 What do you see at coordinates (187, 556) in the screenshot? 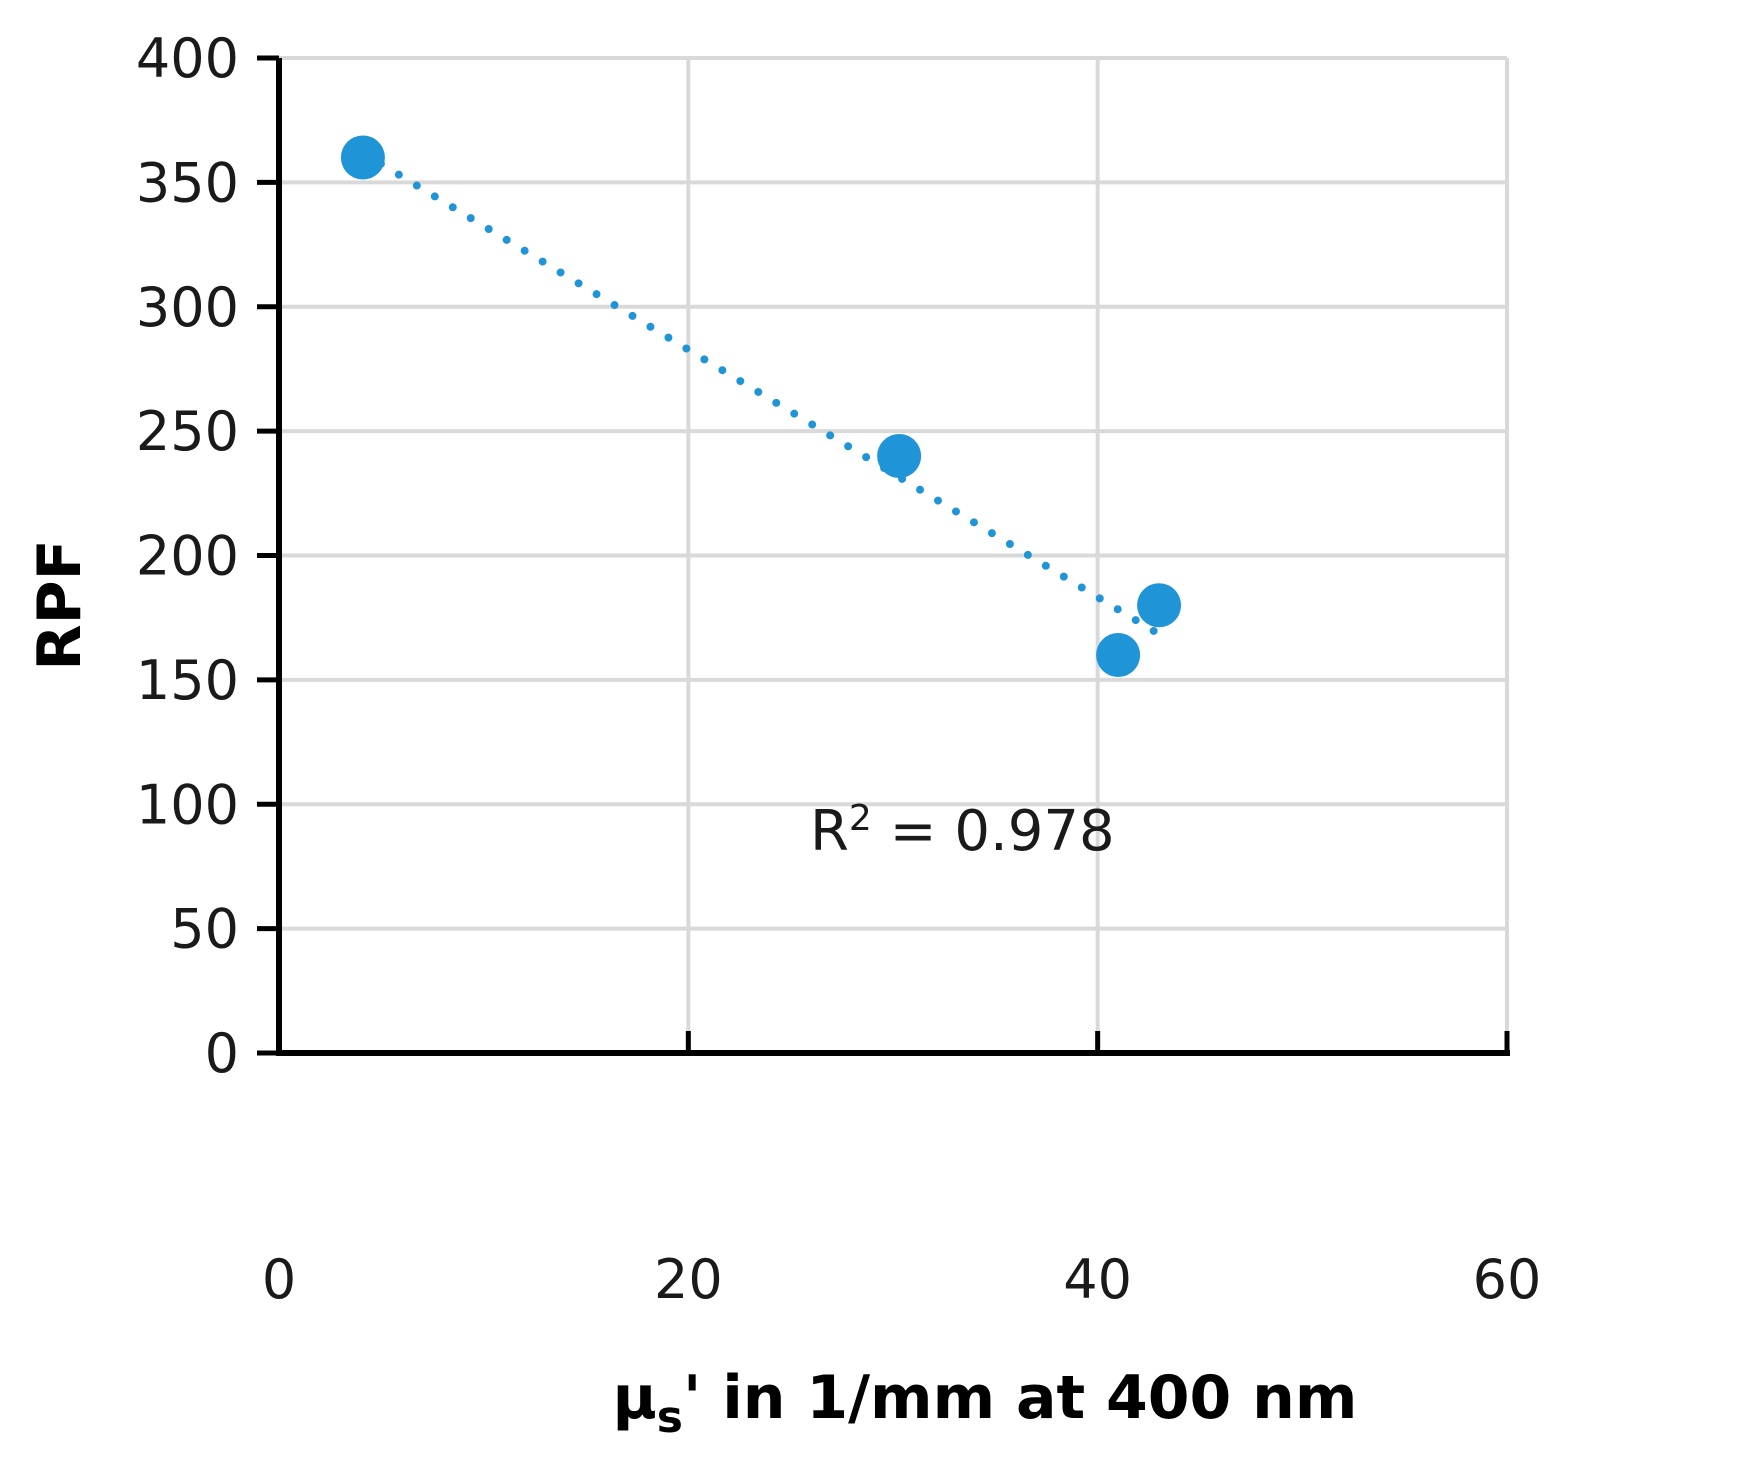
I see `y-tick-label: 200` at bounding box center [187, 556].